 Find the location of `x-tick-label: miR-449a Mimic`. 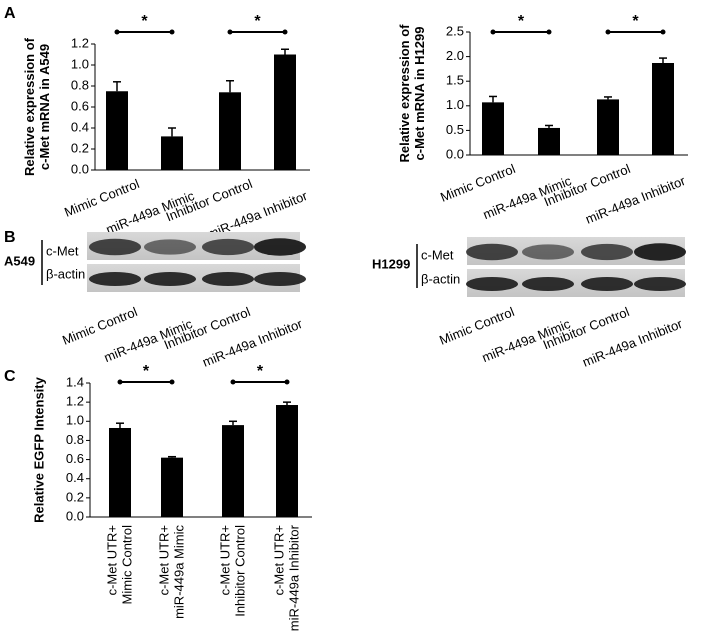

x-tick-label: miR-449a Mimic is located at coordinates (178, 572).